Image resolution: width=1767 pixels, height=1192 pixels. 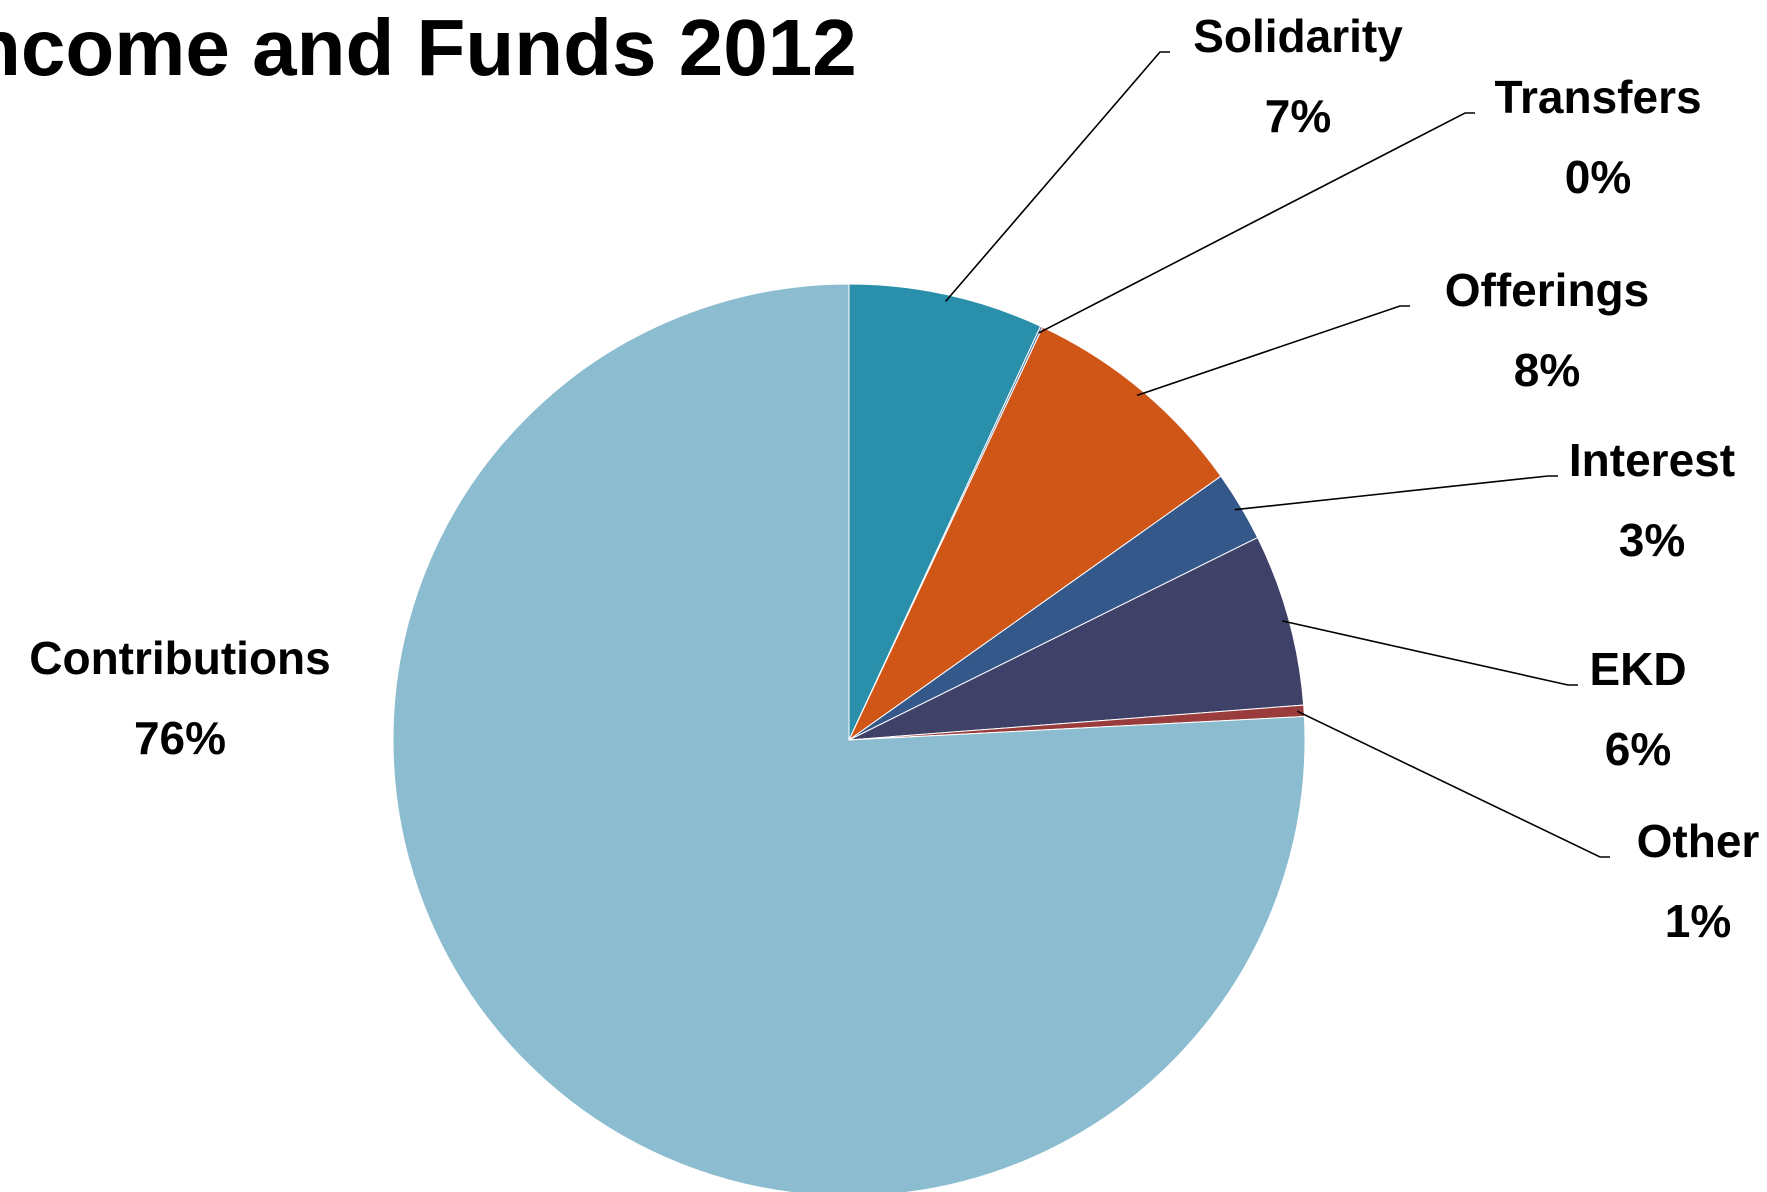 What do you see at coordinates (1597, 97) in the screenshot?
I see `slice-label-transfers: Transfers` at bounding box center [1597, 97].